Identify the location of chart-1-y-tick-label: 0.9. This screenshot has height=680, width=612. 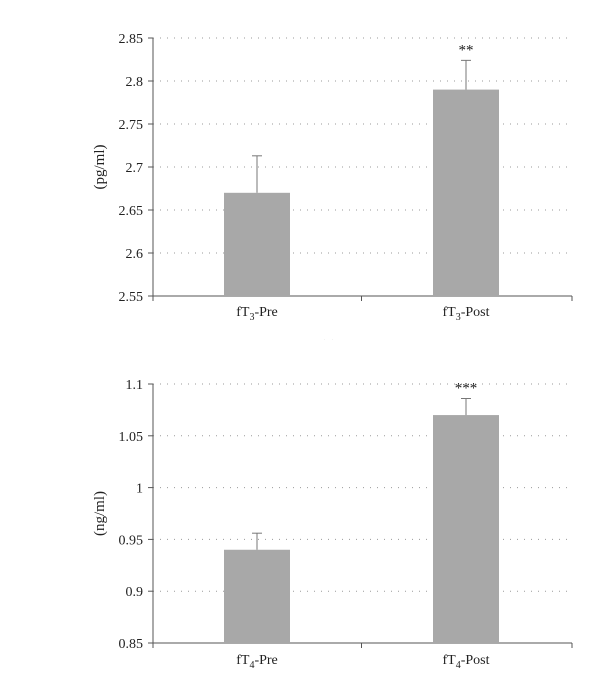
(135, 592).